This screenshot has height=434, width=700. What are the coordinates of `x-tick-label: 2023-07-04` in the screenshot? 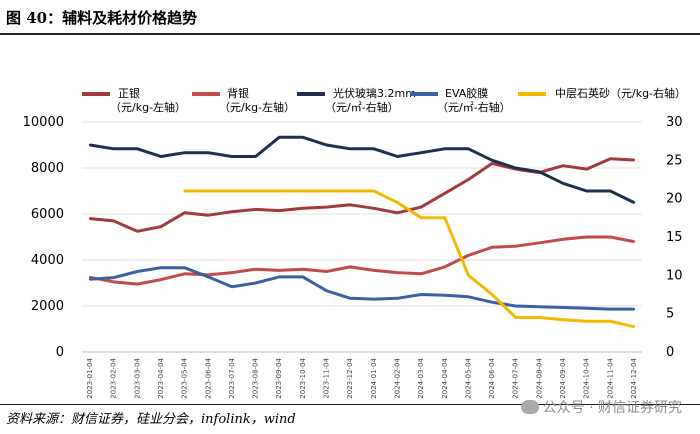 It's located at (232, 377).